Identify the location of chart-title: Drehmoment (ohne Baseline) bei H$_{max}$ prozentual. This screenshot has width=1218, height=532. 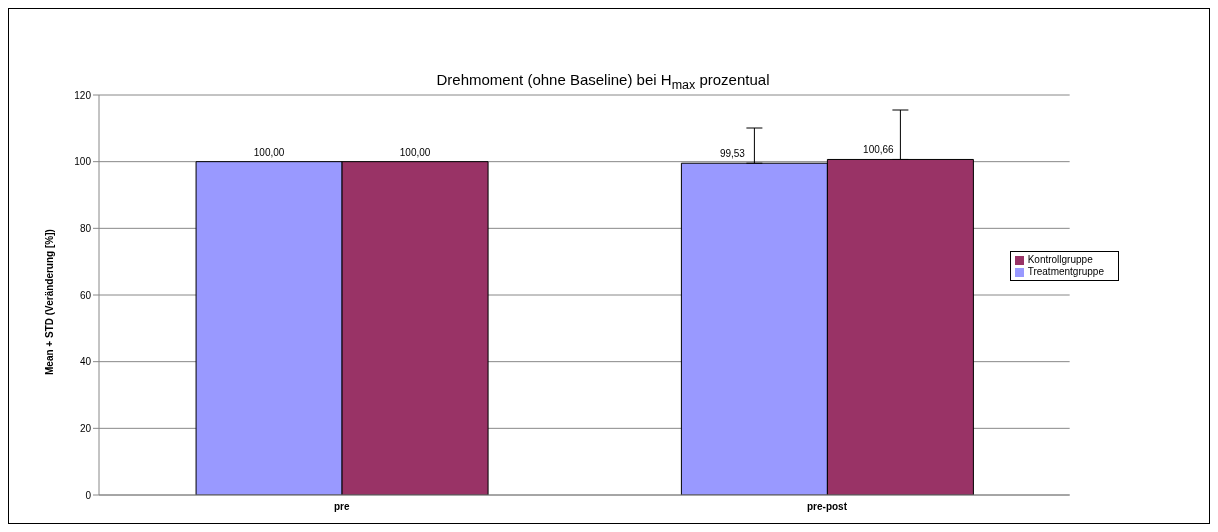
(603, 81).